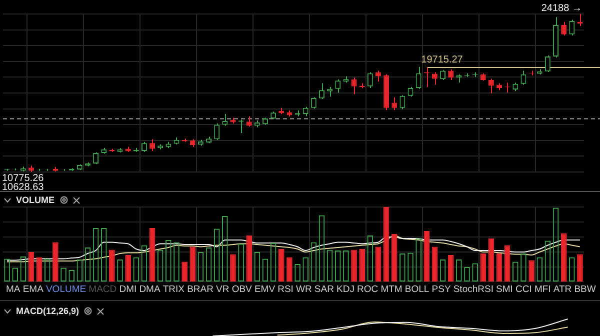 The width and height of the screenshot is (600, 336). Describe the element at coordinates (128, 290) in the screenshot. I see `text: DMI` at that location.